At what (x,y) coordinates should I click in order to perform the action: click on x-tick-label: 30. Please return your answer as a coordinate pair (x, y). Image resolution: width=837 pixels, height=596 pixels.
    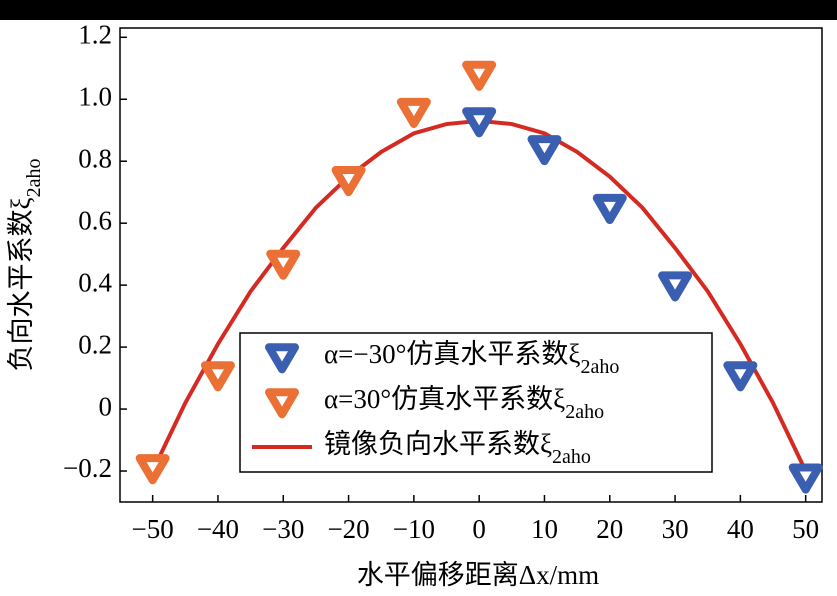
    Looking at the image, I should click on (675, 529).